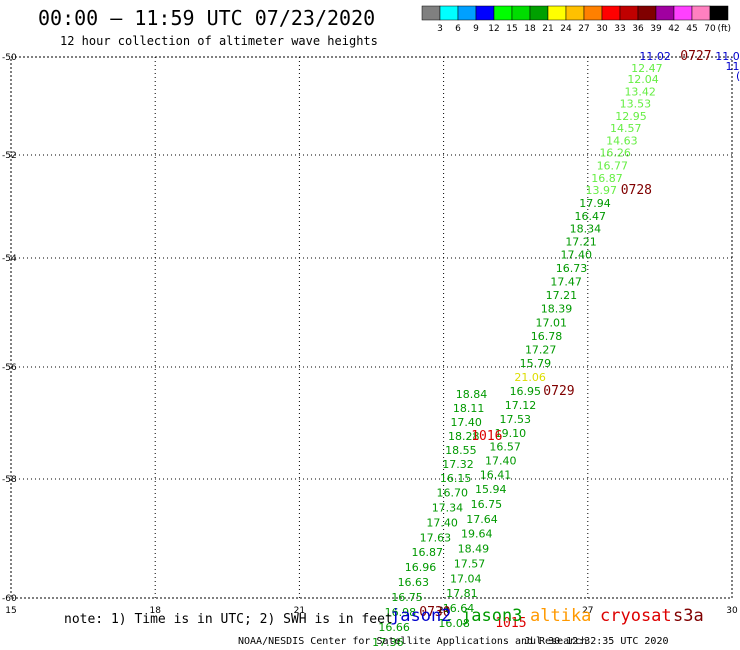 This screenshot has width=740, height=650. I want to click on x-tick-label: 30, so click(732, 611).